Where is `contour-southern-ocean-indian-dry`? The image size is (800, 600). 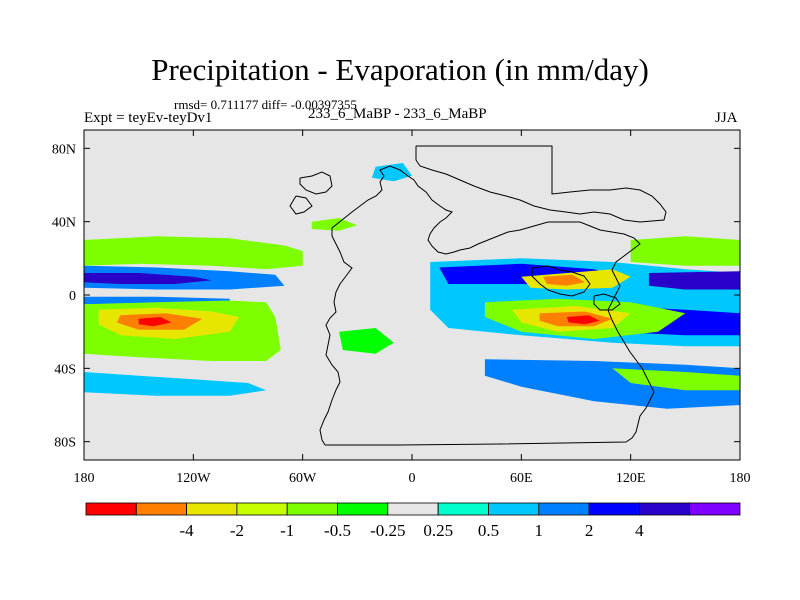
contour-southern-ocean-indian-dry is located at coordinates (676, 379).